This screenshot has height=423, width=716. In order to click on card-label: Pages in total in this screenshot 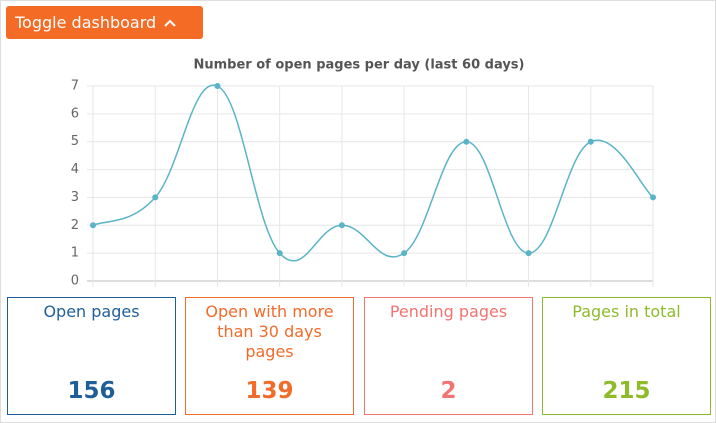, I will do `click(626, 311)`.